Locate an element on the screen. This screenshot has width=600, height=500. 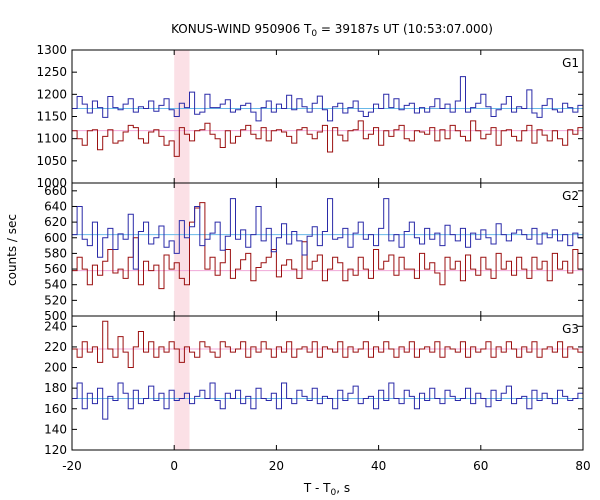
panel-label: G2 is located at coordinates (570, 196).